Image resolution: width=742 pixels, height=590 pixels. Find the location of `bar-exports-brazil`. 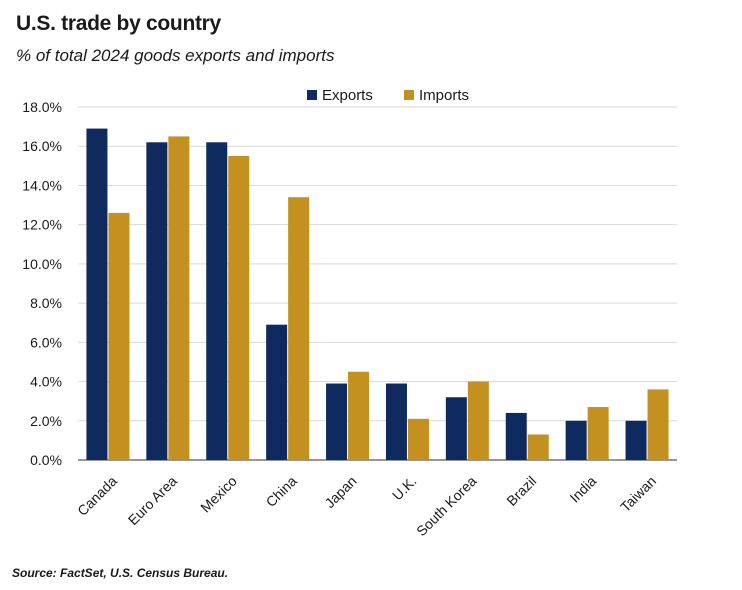

bar-exports-brazil is located at coordinates (516, 436).